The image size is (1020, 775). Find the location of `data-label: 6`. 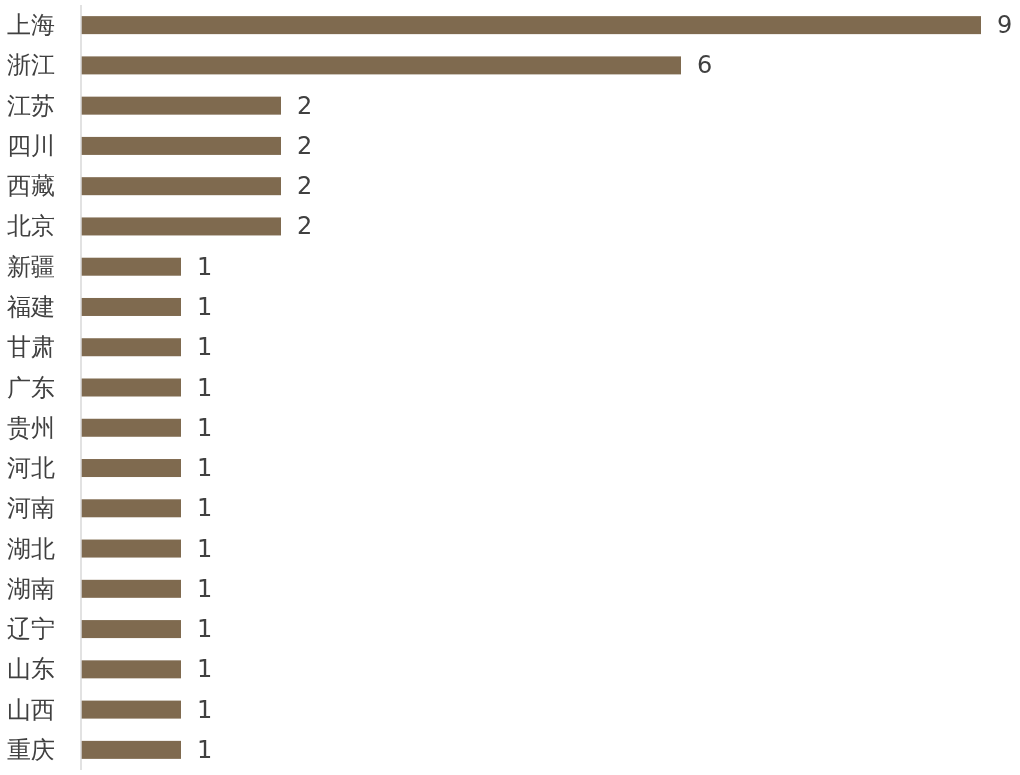

data-label: 6 is located at coordinates (705, 65).